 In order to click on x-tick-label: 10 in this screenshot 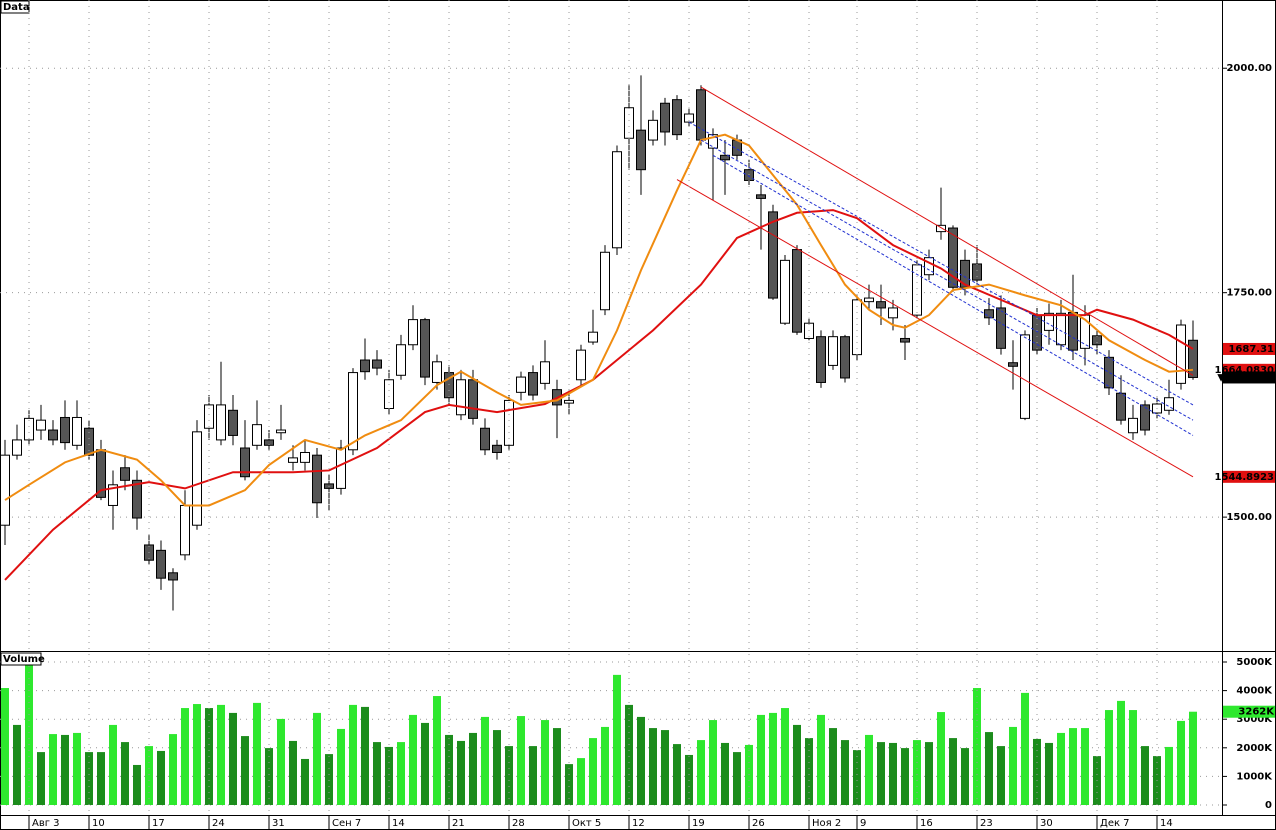, I will do `click(98, 823)`.